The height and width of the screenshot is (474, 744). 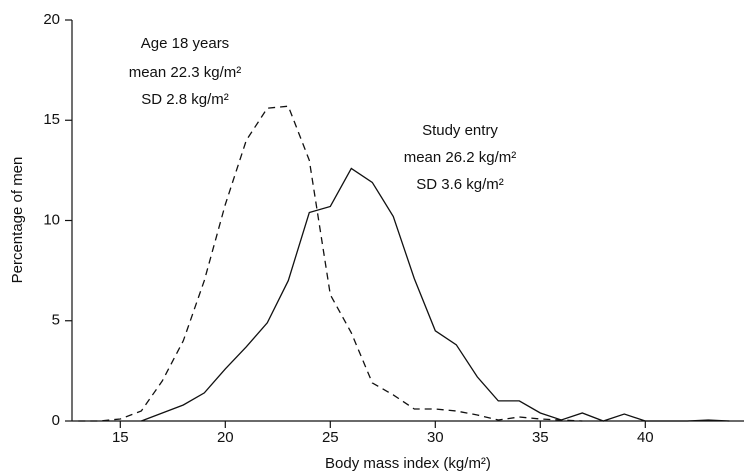 I want to click on y-tick-label: 20, so click(x=51, y=19).